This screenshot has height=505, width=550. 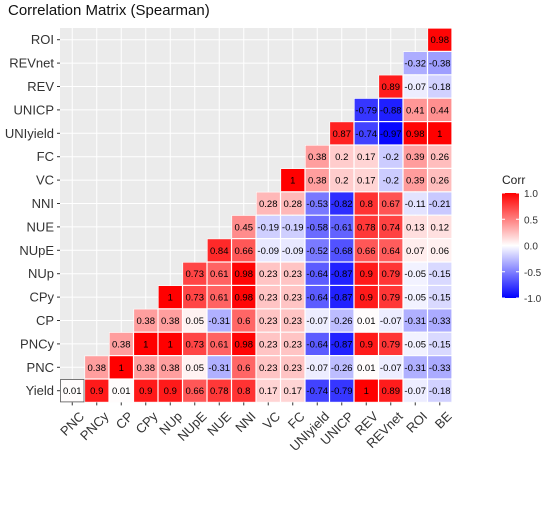 What do you see at coordinates (34, 109) in the screenshot?
I see `y-tick-label: UNICP` at bounding box center [34, 109].